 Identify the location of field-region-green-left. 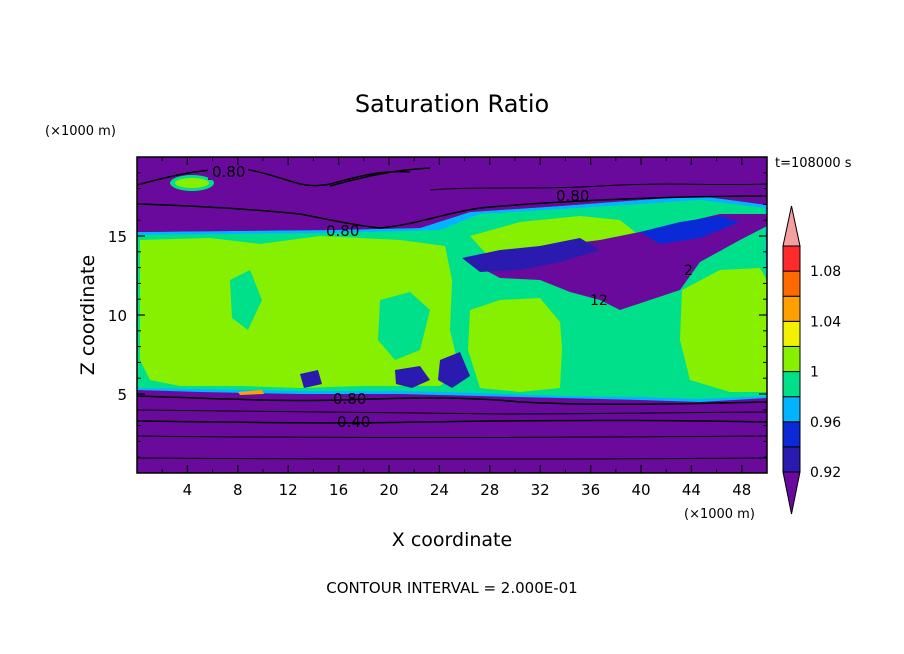
(300, 312).